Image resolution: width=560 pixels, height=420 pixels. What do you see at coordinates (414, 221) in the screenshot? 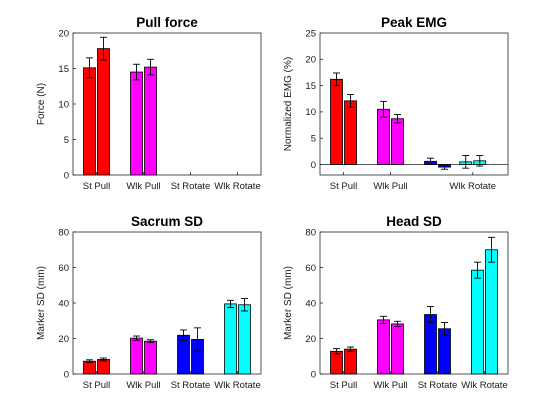
I see `chart-title: Head SD` at bounding box center [414, 221].